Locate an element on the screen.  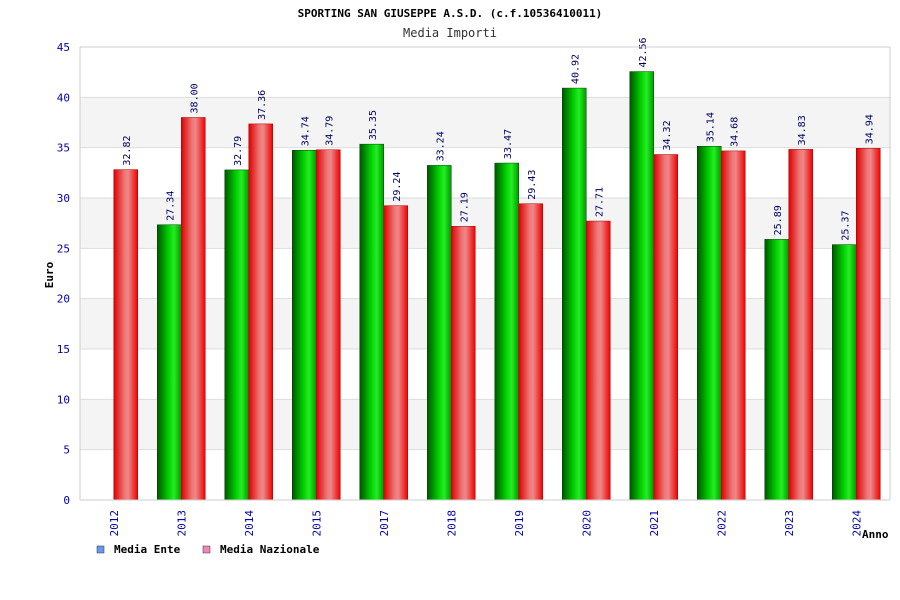
x-tick-label: 2018 is located at coordinates (451, 523).